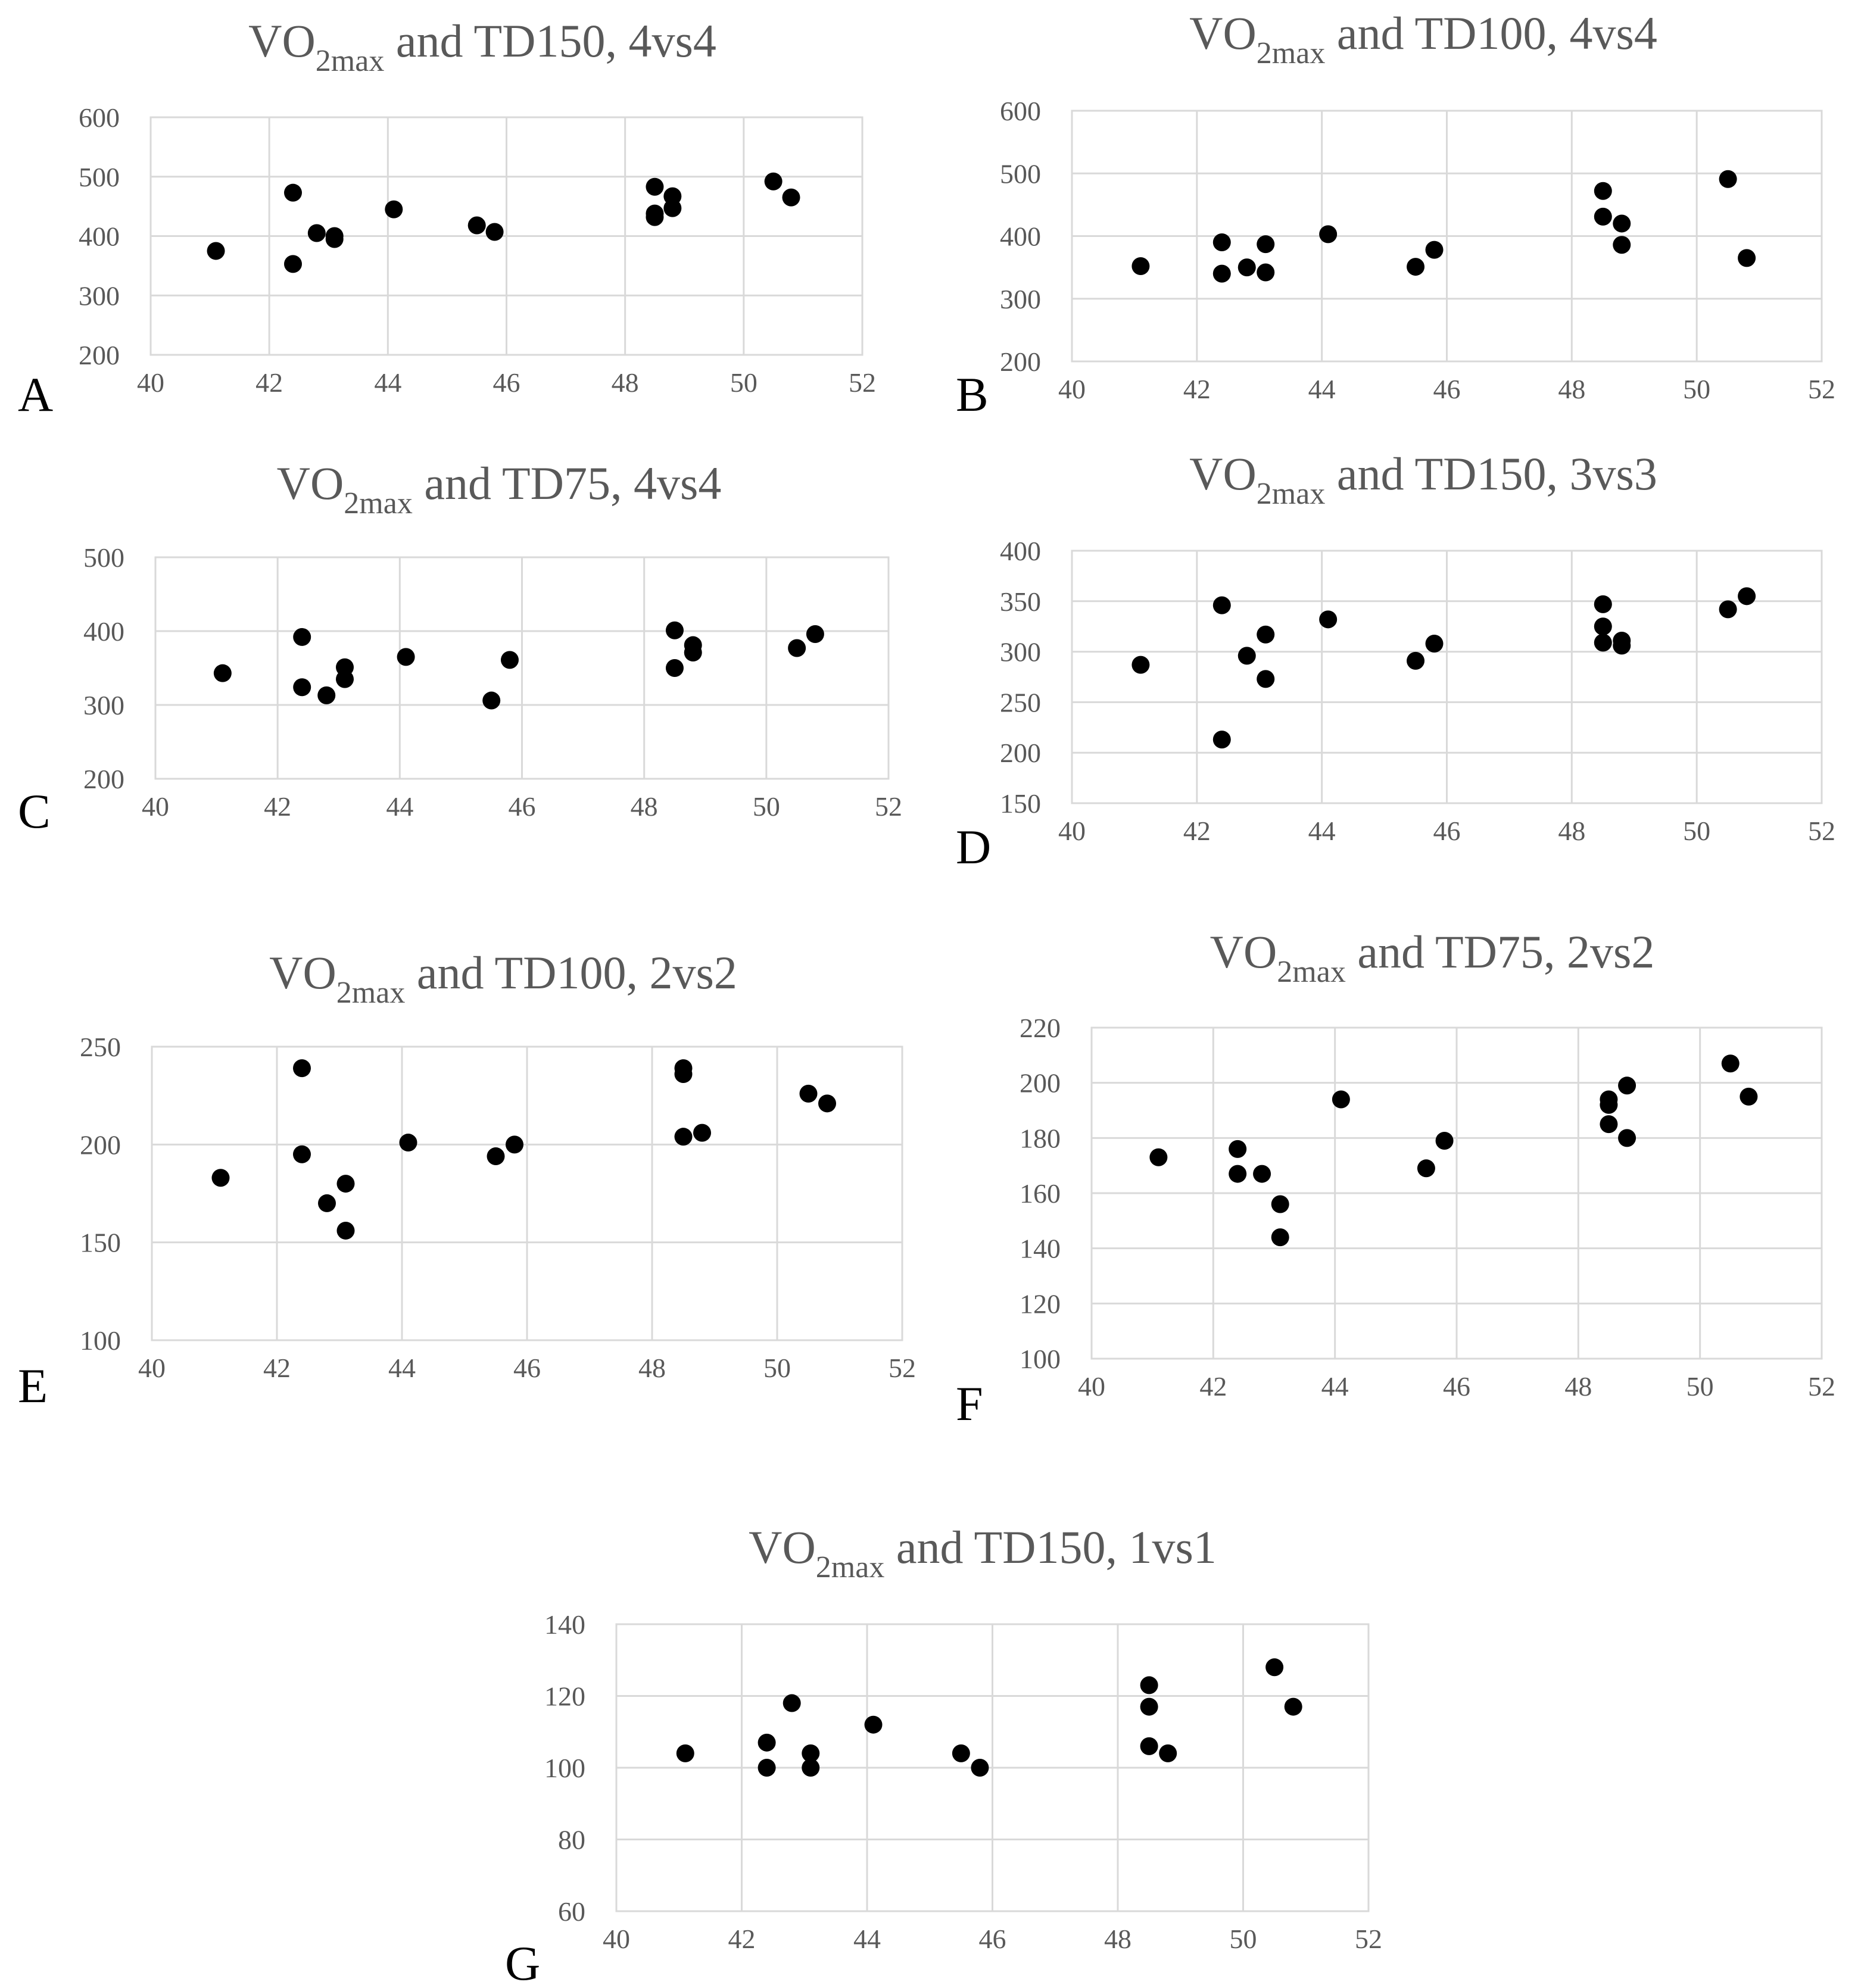 The height and width of the screenshot is (1988, 1861). What do you see at coordinates (1041, 1138) in the screenshot?
I see `y-tick-label: 180` at bounding box center [1041, 1138].